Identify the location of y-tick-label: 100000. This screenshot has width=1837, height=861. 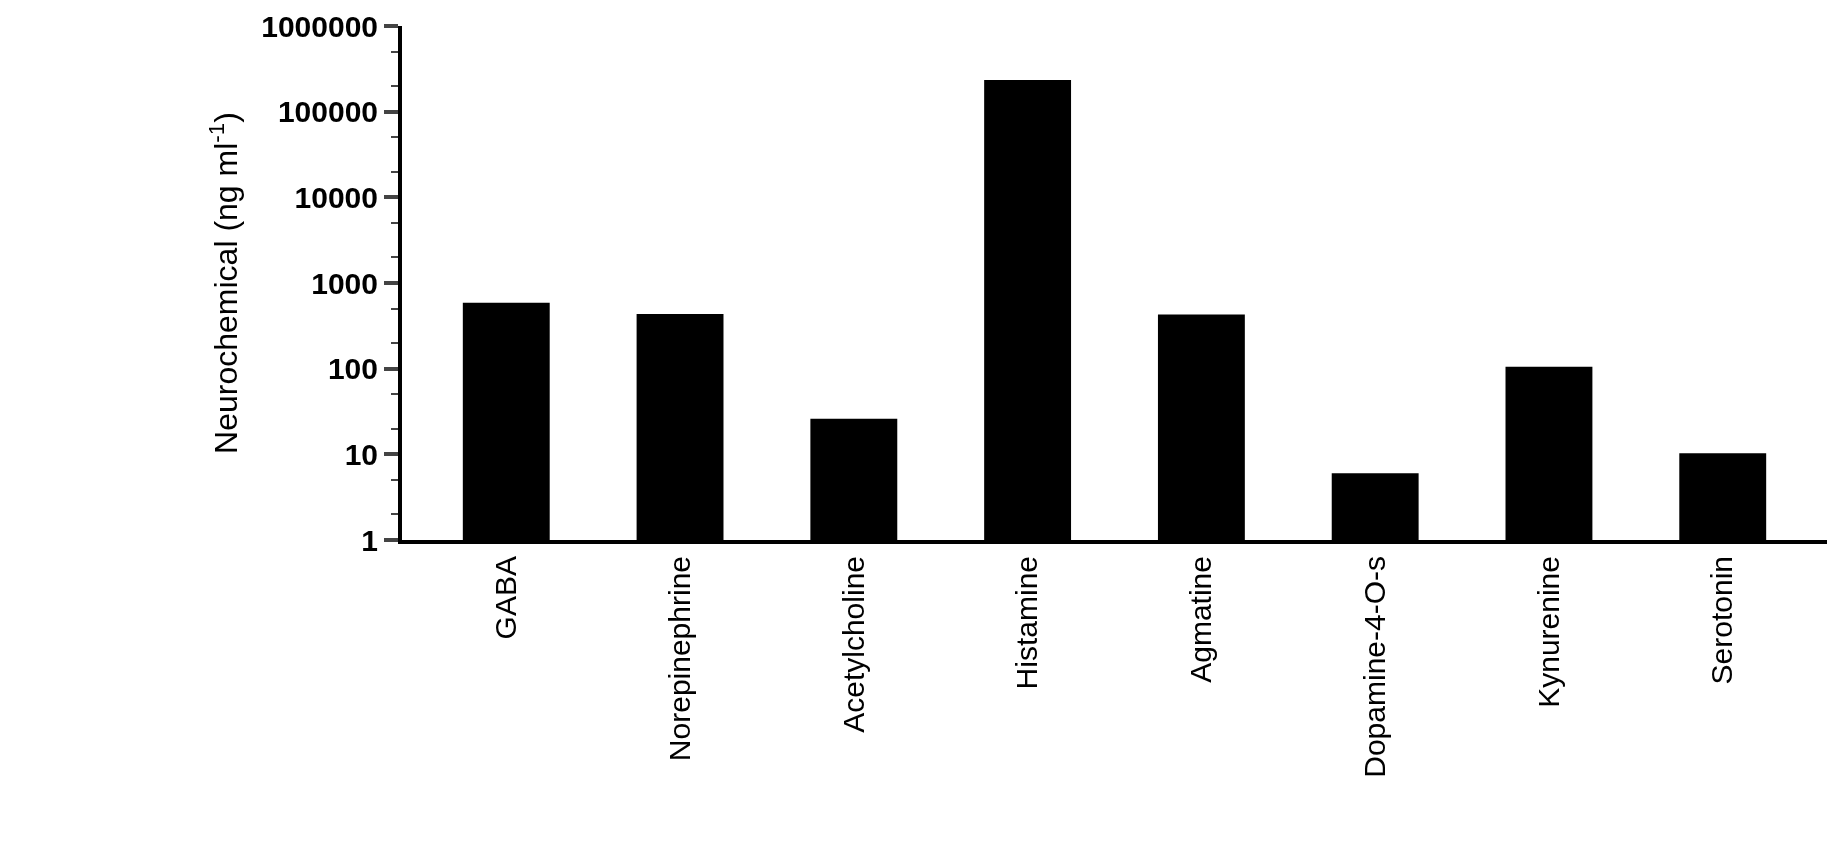
(327, 112).